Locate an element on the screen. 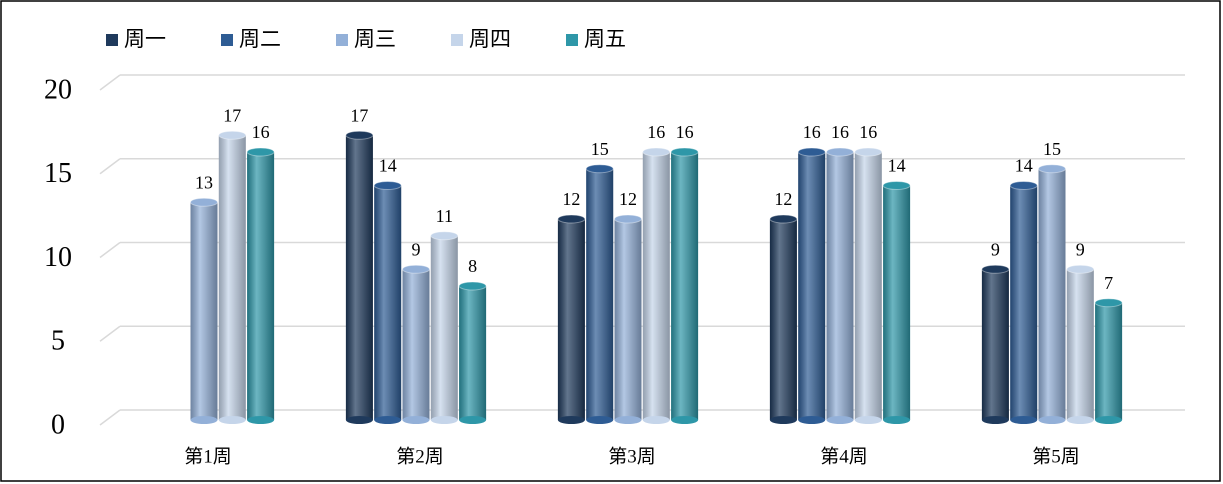 Image resolution: width=1223 pixels, height=484 pixels. value-label: 11 is located at coordinates (444, 216).